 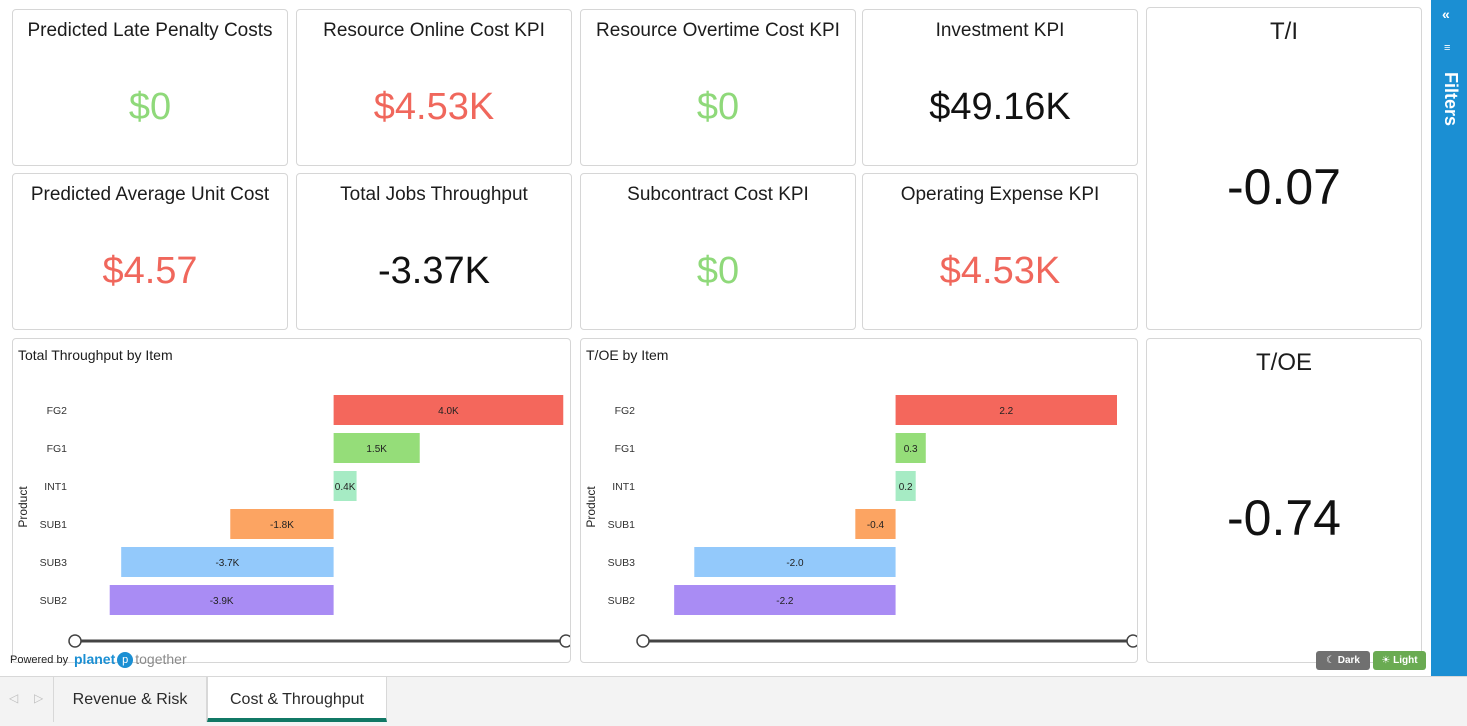 I want to click on kpi-title: Total Jobs Throughput, so click(x=434, y=194).